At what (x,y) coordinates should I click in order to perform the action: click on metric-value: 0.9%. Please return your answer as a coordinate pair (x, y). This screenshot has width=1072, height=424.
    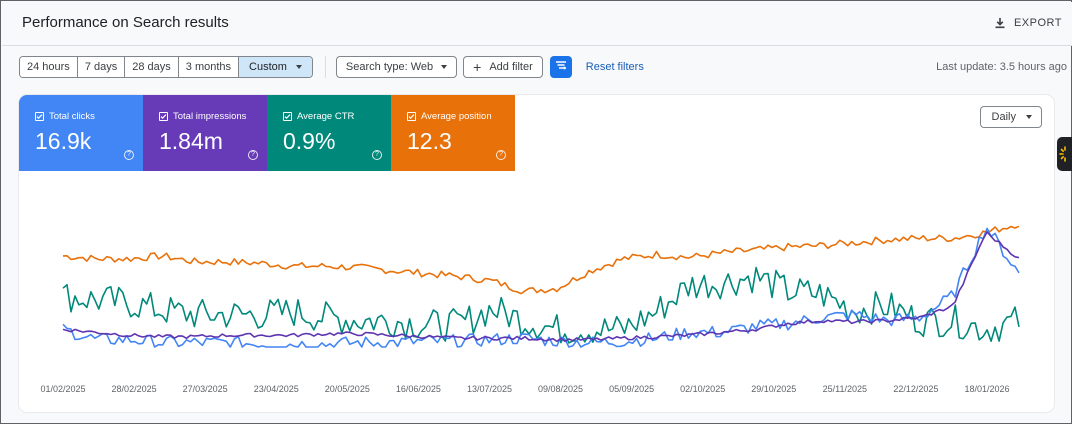
    Looking at the image, I should click on (309, 141).